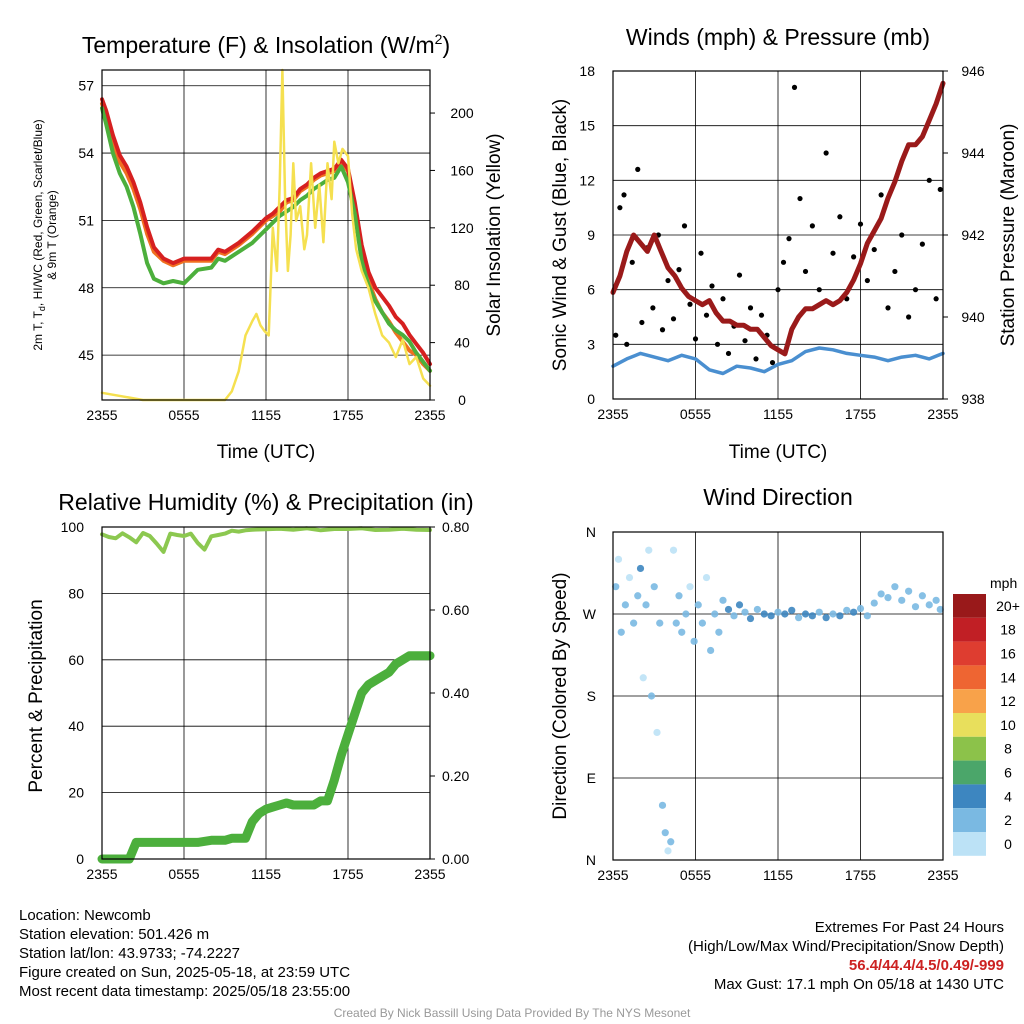 This screenshot has height=1024, width=1024. Describe the element at coordinates (52, 235) in the screenshot. I see `temperature-ylabel-line2: & 9m T (Orange)` at that location.